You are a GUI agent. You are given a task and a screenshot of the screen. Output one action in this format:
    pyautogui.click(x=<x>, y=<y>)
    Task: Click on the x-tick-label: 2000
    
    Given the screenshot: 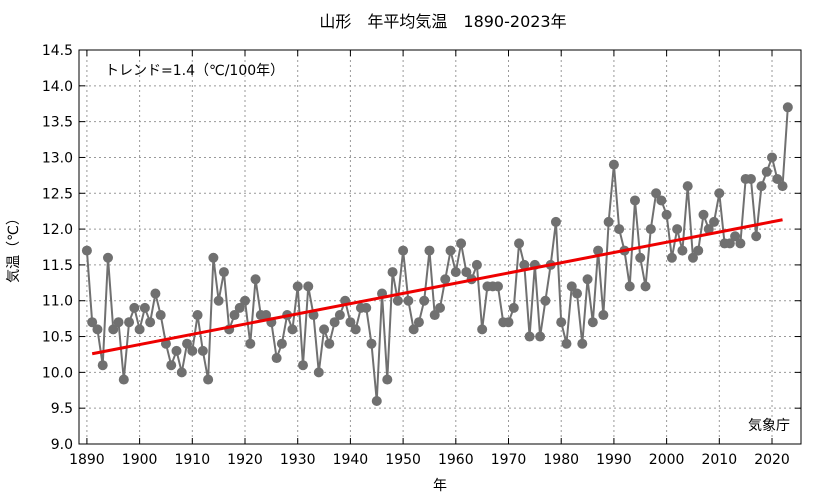 What is the action you would take?
    pyautogui.click(x=667, y=460)
    